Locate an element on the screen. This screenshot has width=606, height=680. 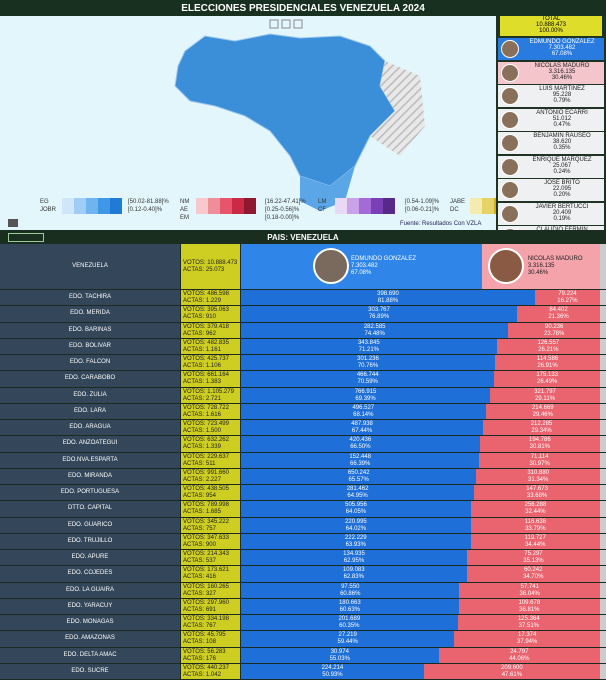
candidate-photo is located at coordinates (510, 72).